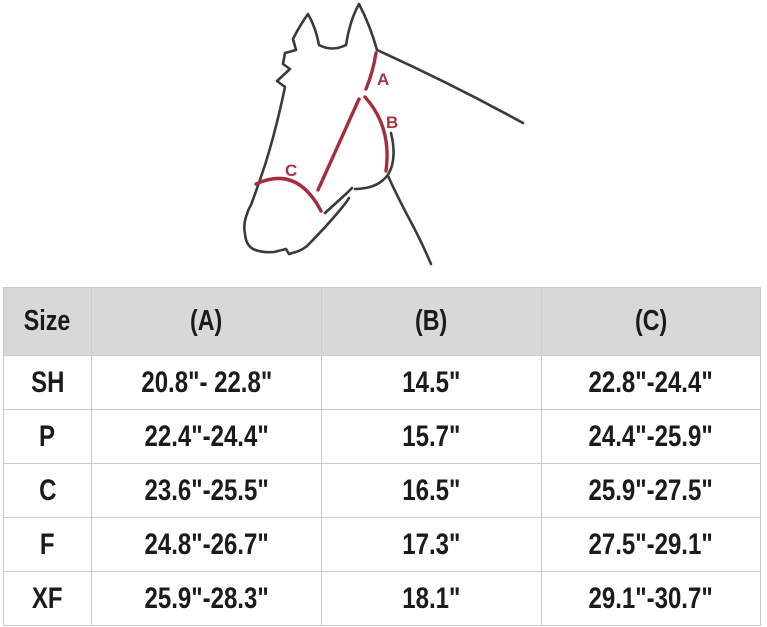  I want to click on measurement-value: 15.7", so click(431, 436).